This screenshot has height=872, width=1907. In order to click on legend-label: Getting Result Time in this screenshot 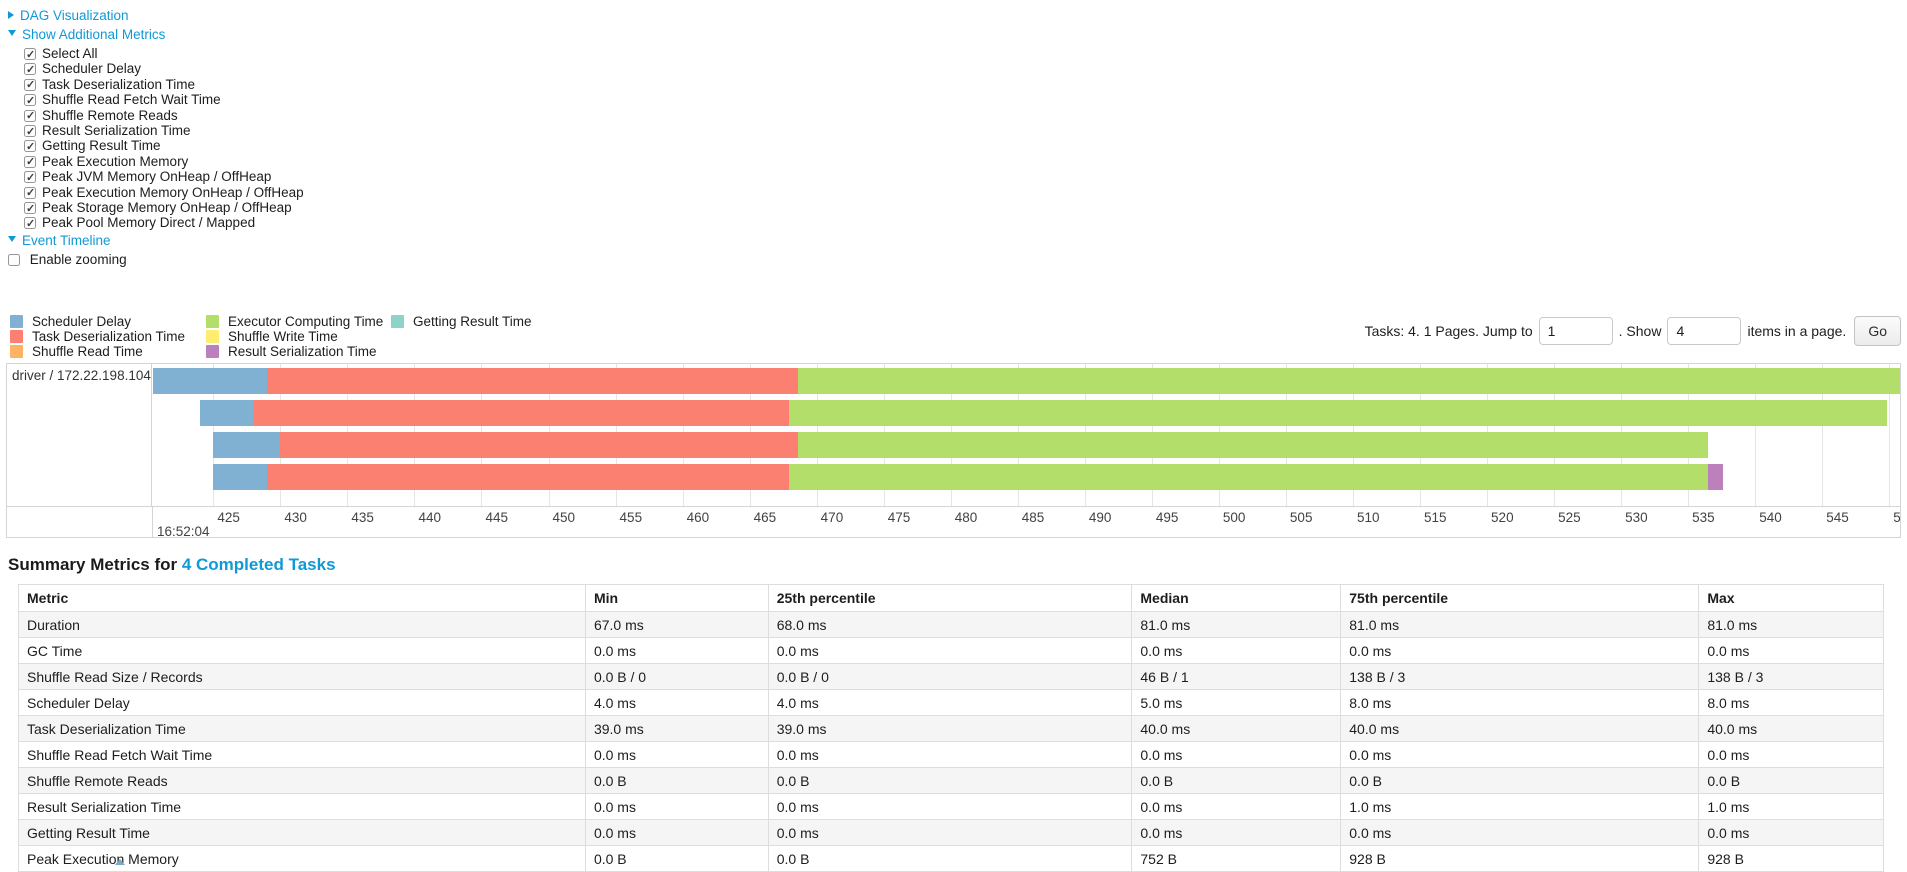, I will do `click(472, 321)`.